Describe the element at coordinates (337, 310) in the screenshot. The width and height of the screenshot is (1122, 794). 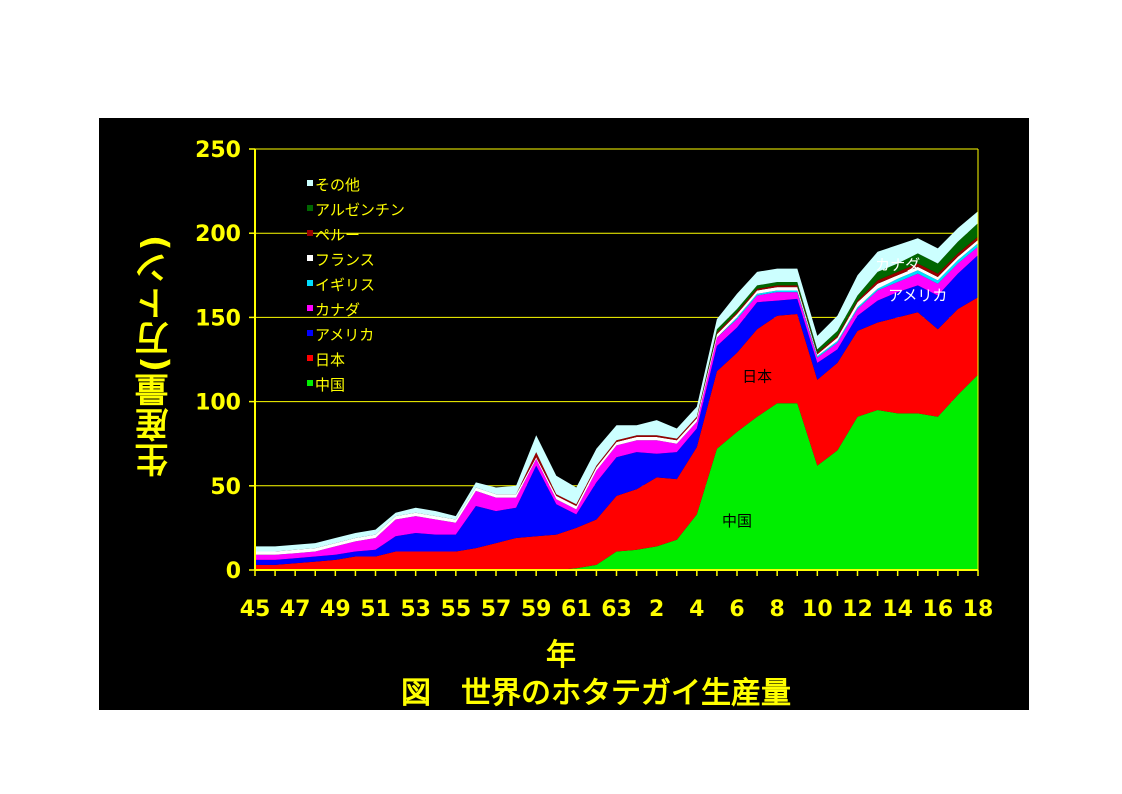
I see `legend-label: カナダ` at that location.